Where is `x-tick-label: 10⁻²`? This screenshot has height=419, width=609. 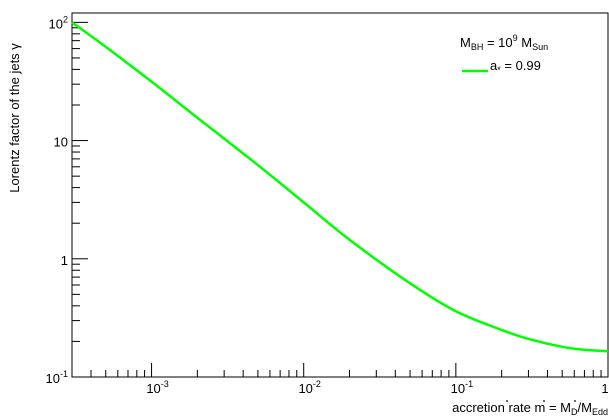
x-tick-label: 10⁻² is located at coordinates (309, 387).